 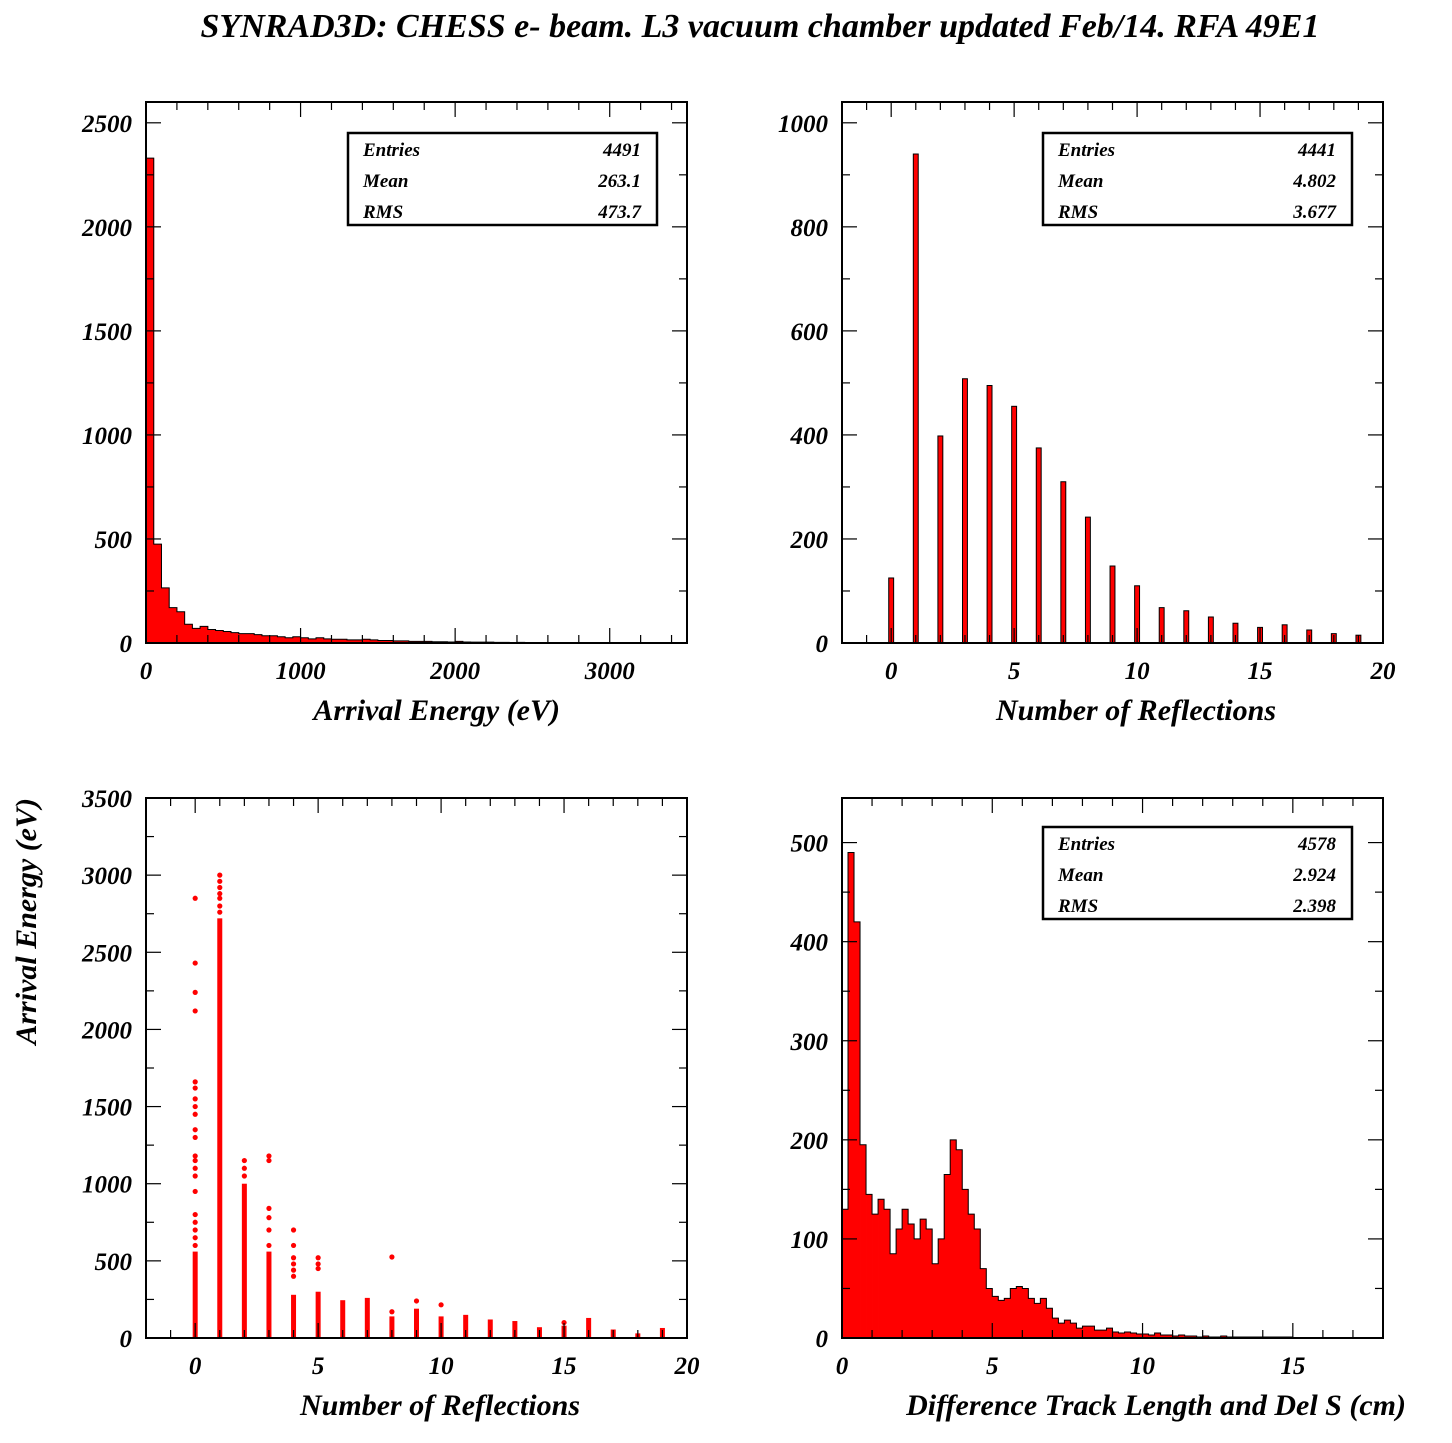 I want to click on y-tick-label: 1000, so click(x=107, y=1185).